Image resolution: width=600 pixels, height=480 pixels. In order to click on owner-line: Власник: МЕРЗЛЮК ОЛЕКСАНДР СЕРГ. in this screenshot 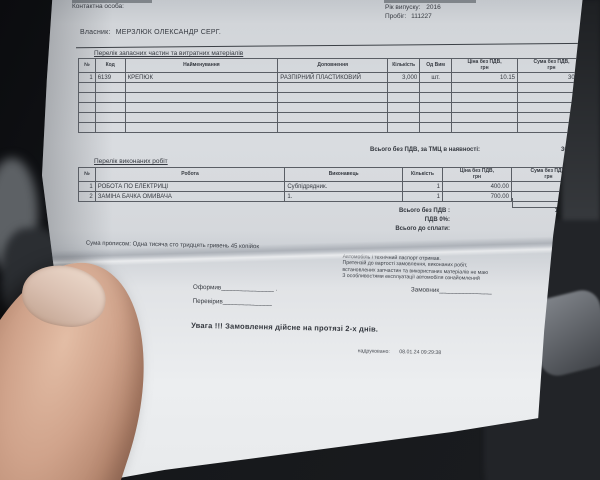, I will do `click(150, 32)`.